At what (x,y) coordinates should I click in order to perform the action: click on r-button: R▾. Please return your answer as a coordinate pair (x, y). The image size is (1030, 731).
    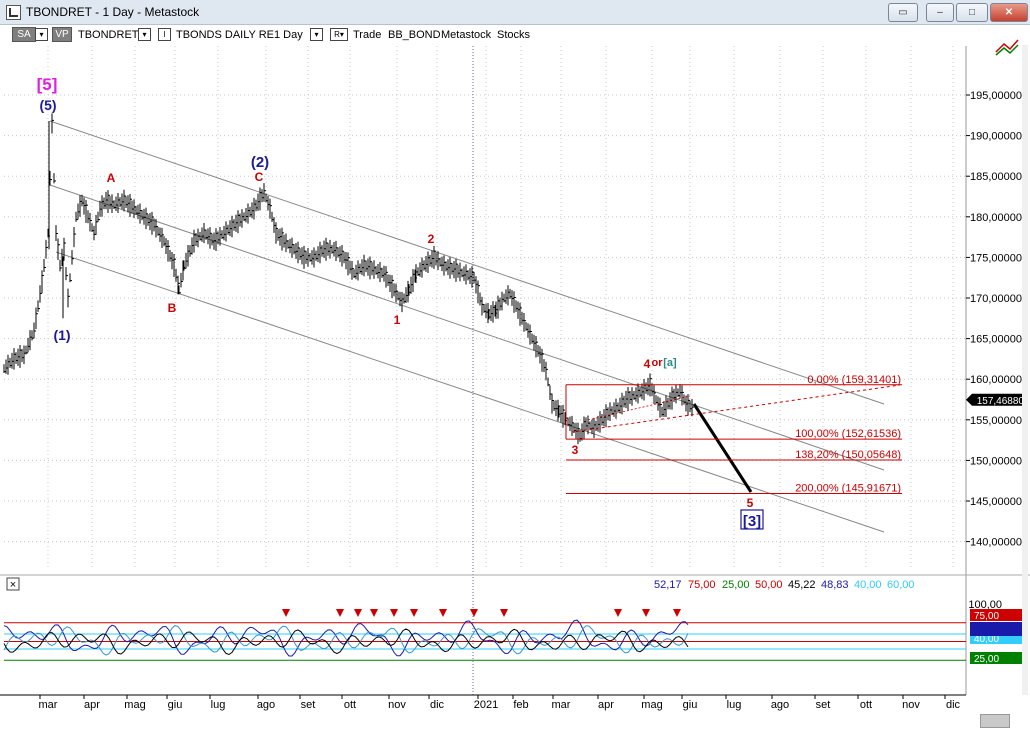
    Looking at the image, I should click on (339, 34).